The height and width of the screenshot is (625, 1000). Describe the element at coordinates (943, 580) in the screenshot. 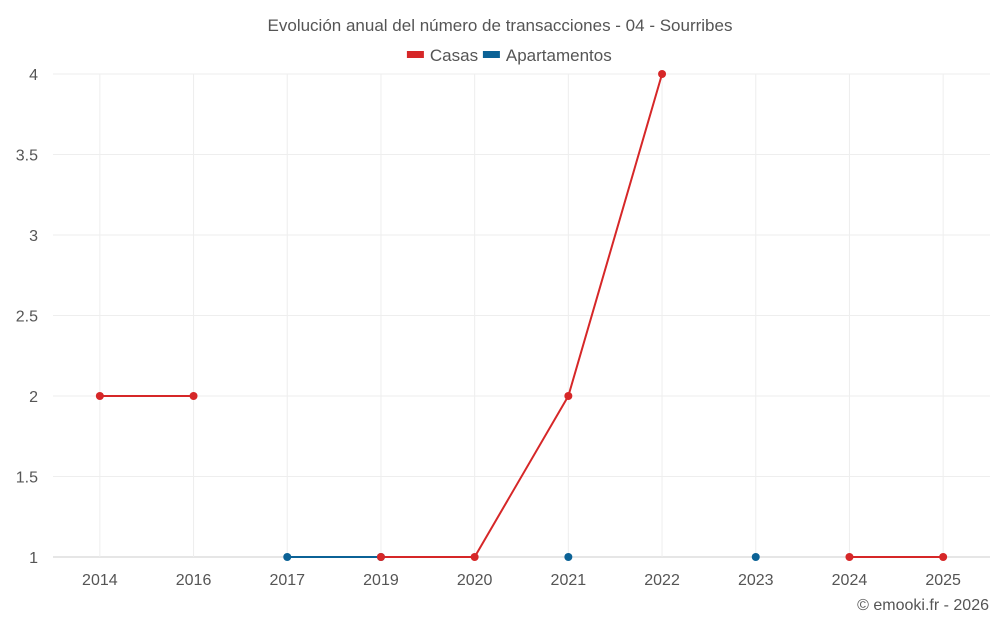

I see `x-tick-label: 2025` at that location.